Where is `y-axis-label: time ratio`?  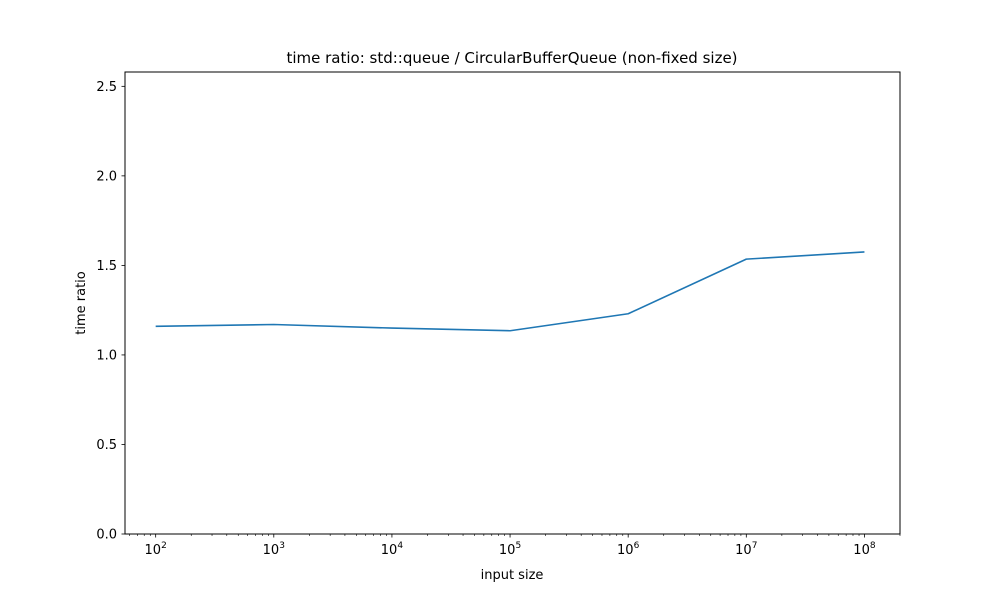
y-axis-label: time ratio is located at coordinates (81, 303).